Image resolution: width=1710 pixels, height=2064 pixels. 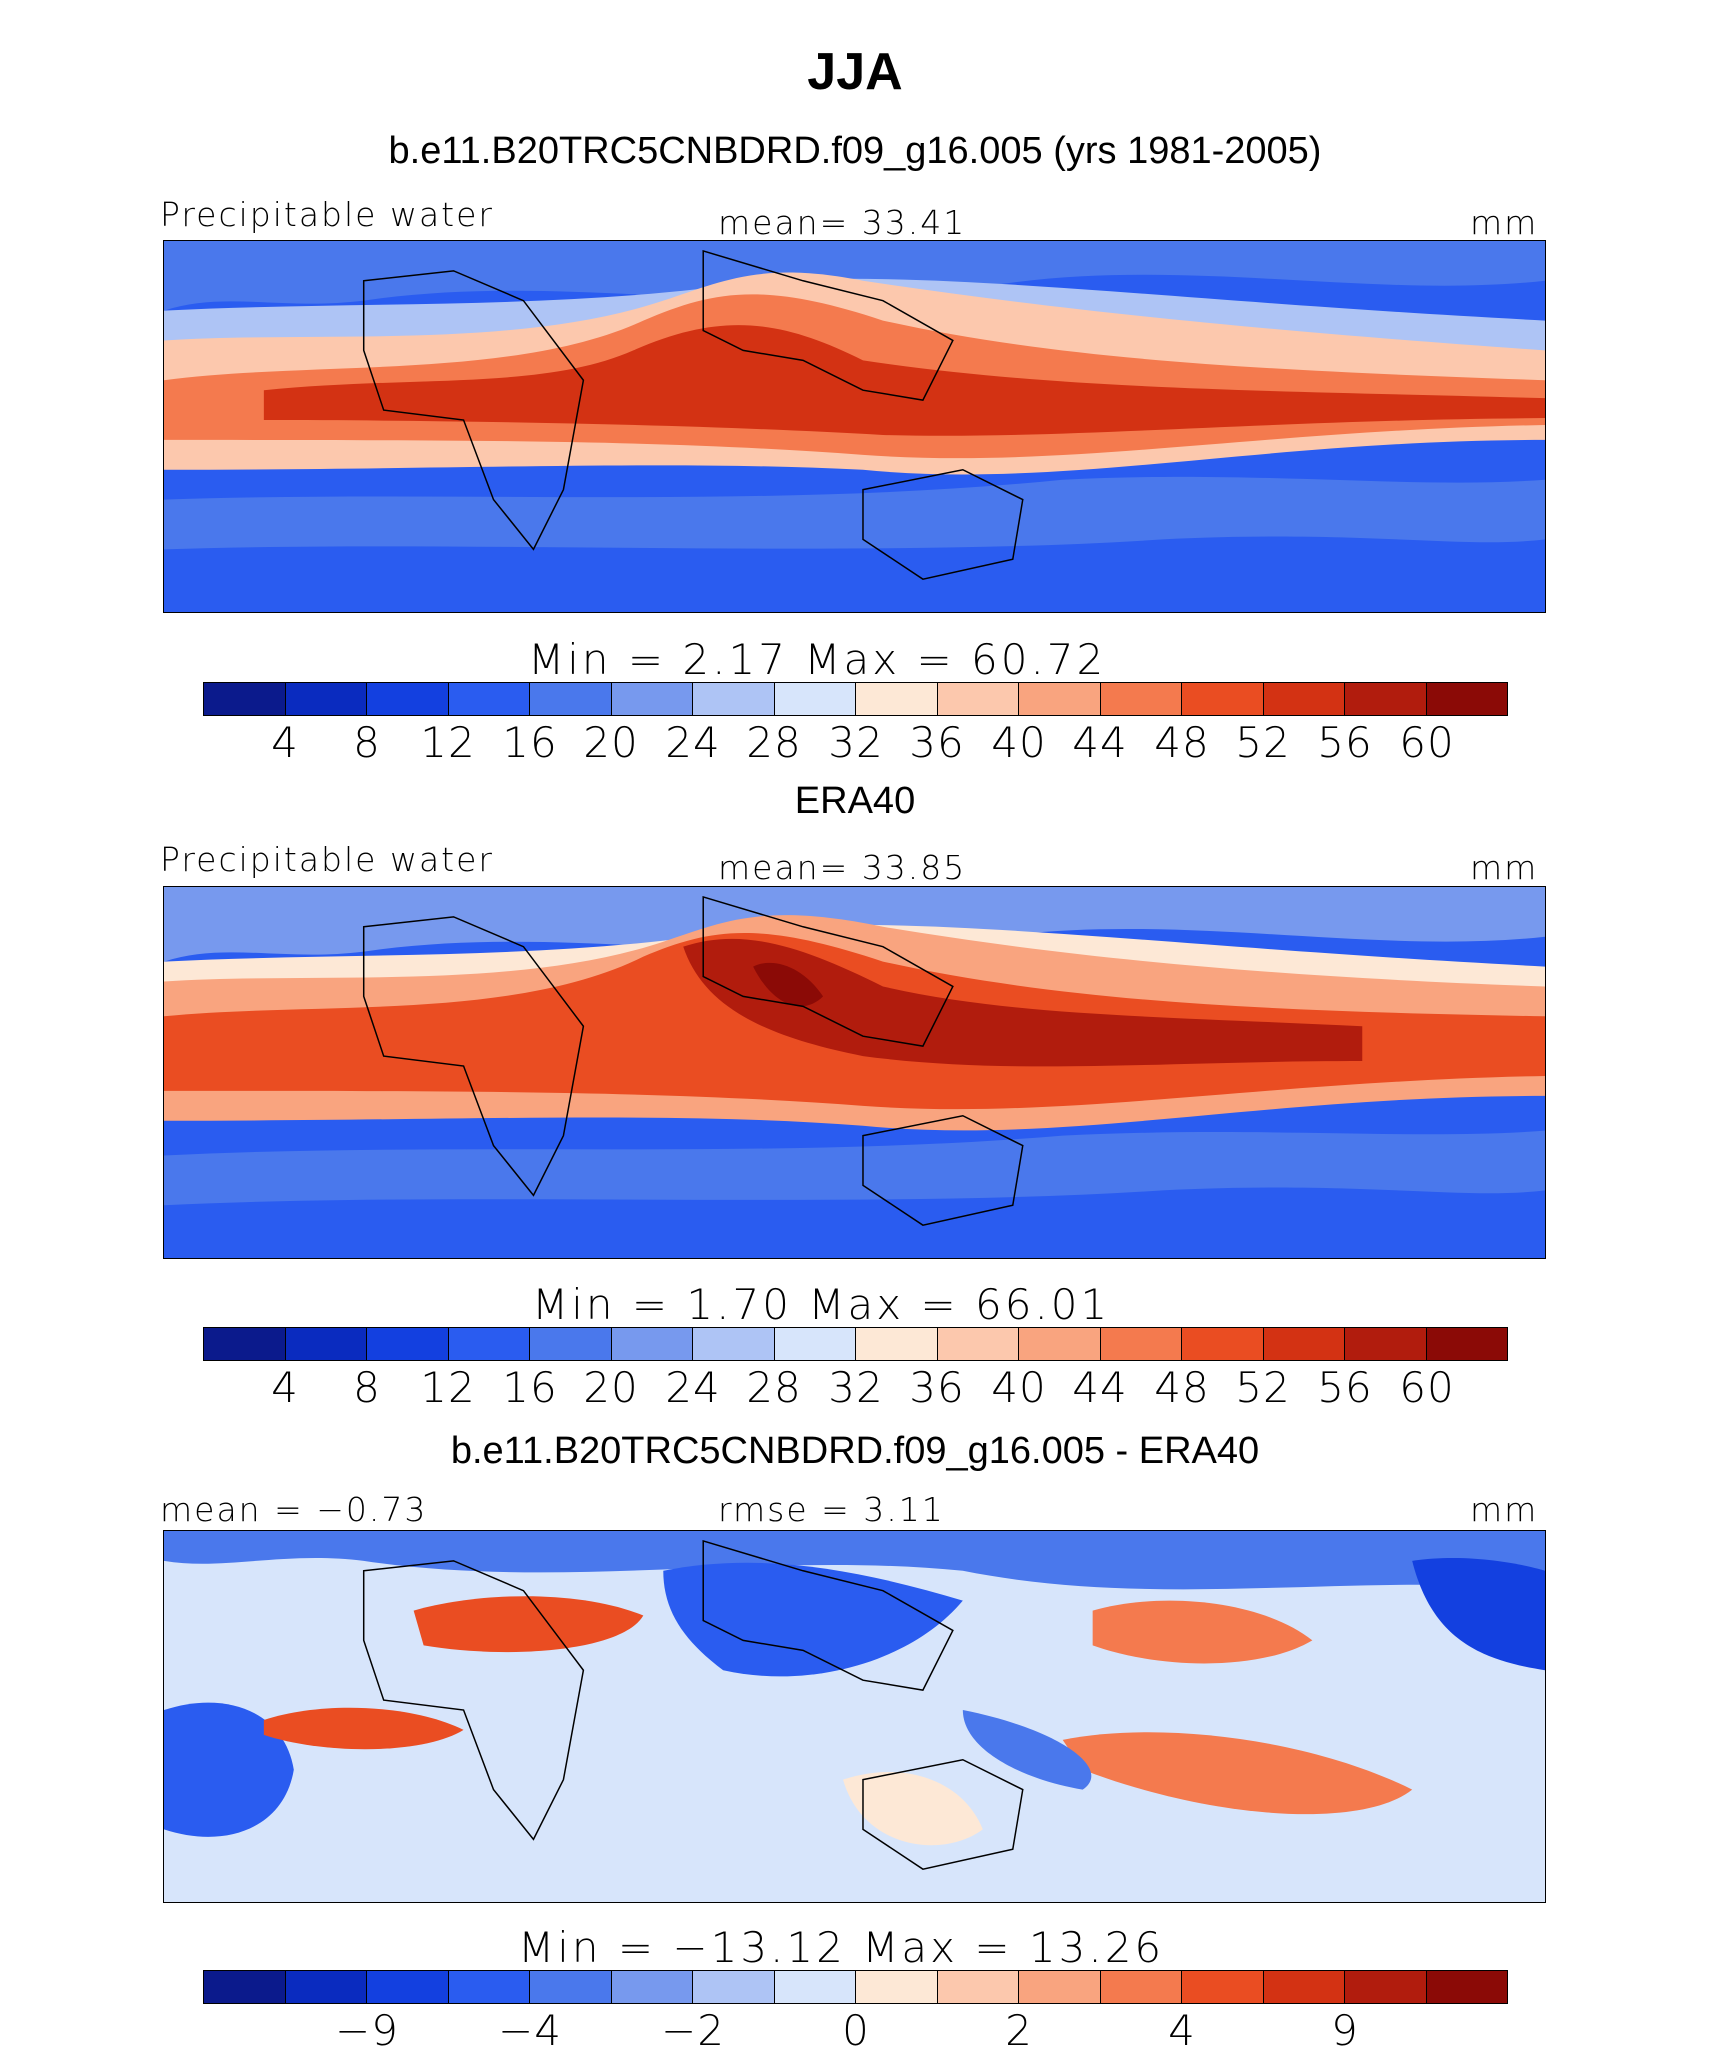 I want to click on panel-1-units-label: mm, so click(x=1504, y=222).